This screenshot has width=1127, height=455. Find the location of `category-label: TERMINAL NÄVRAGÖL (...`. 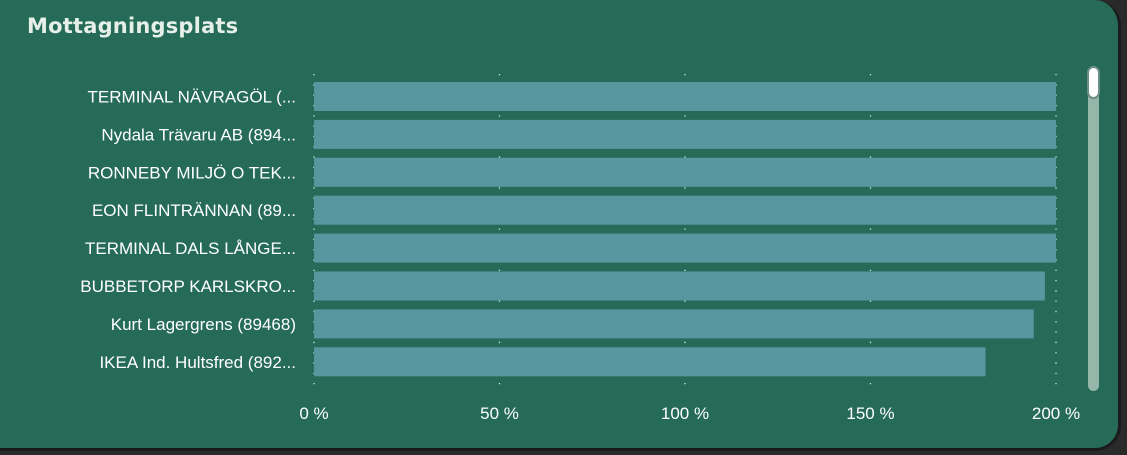

category-label: TERMINAL NÄVRAGÖL (... is located at coordinates (192, 97).